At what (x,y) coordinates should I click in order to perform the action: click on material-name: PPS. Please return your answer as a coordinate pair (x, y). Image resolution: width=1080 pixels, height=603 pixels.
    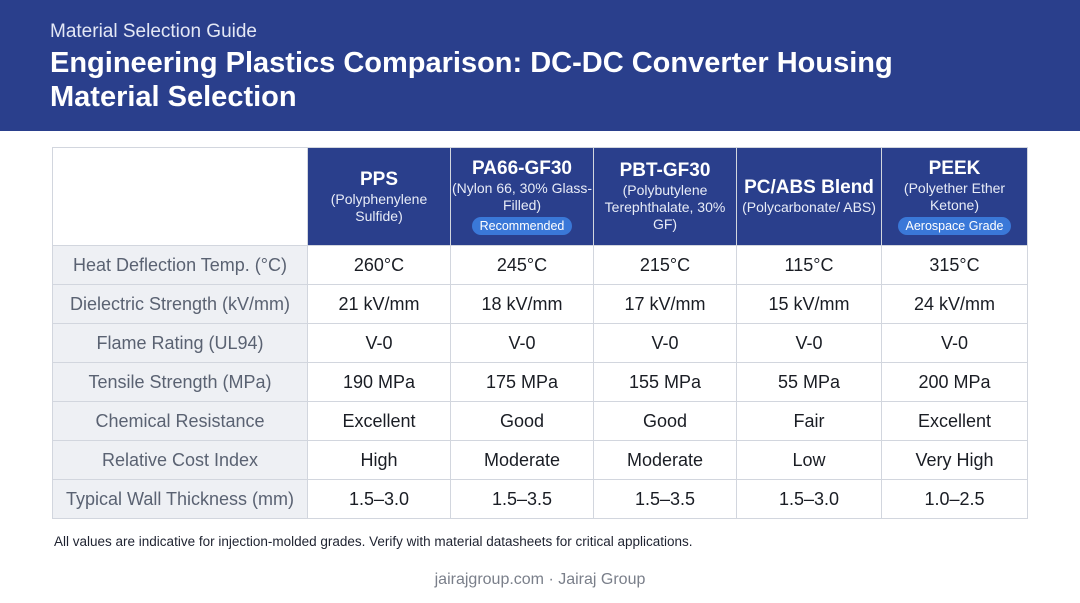
    Looking at the image, I should click on (379, 179).